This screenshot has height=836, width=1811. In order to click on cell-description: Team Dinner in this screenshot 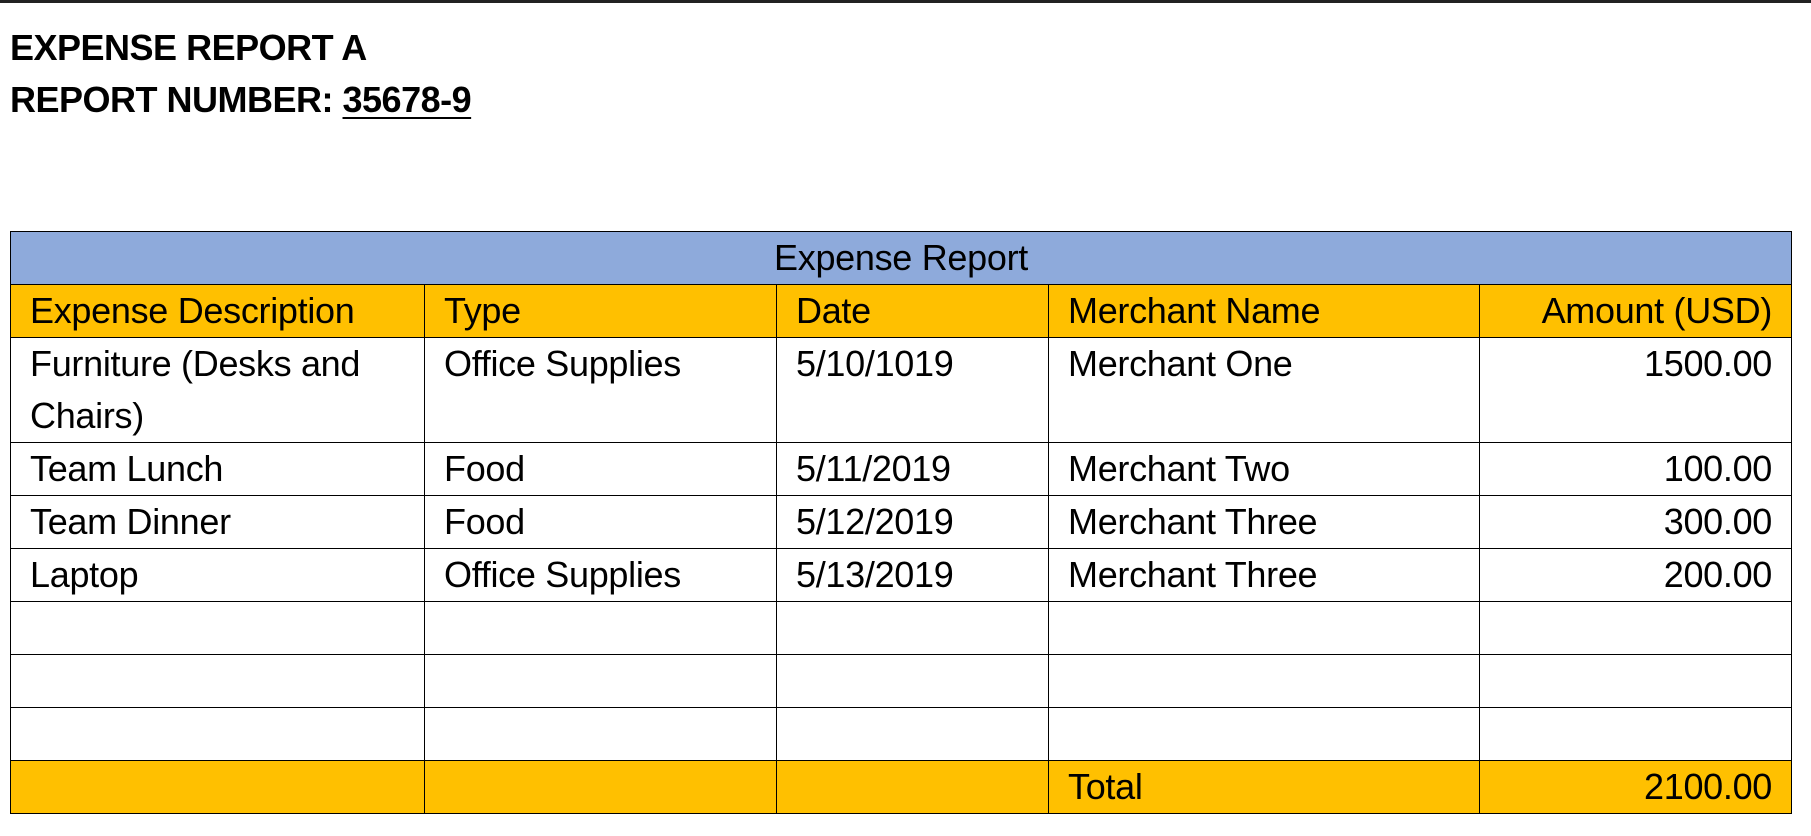, I will do `click(217, 522)`.